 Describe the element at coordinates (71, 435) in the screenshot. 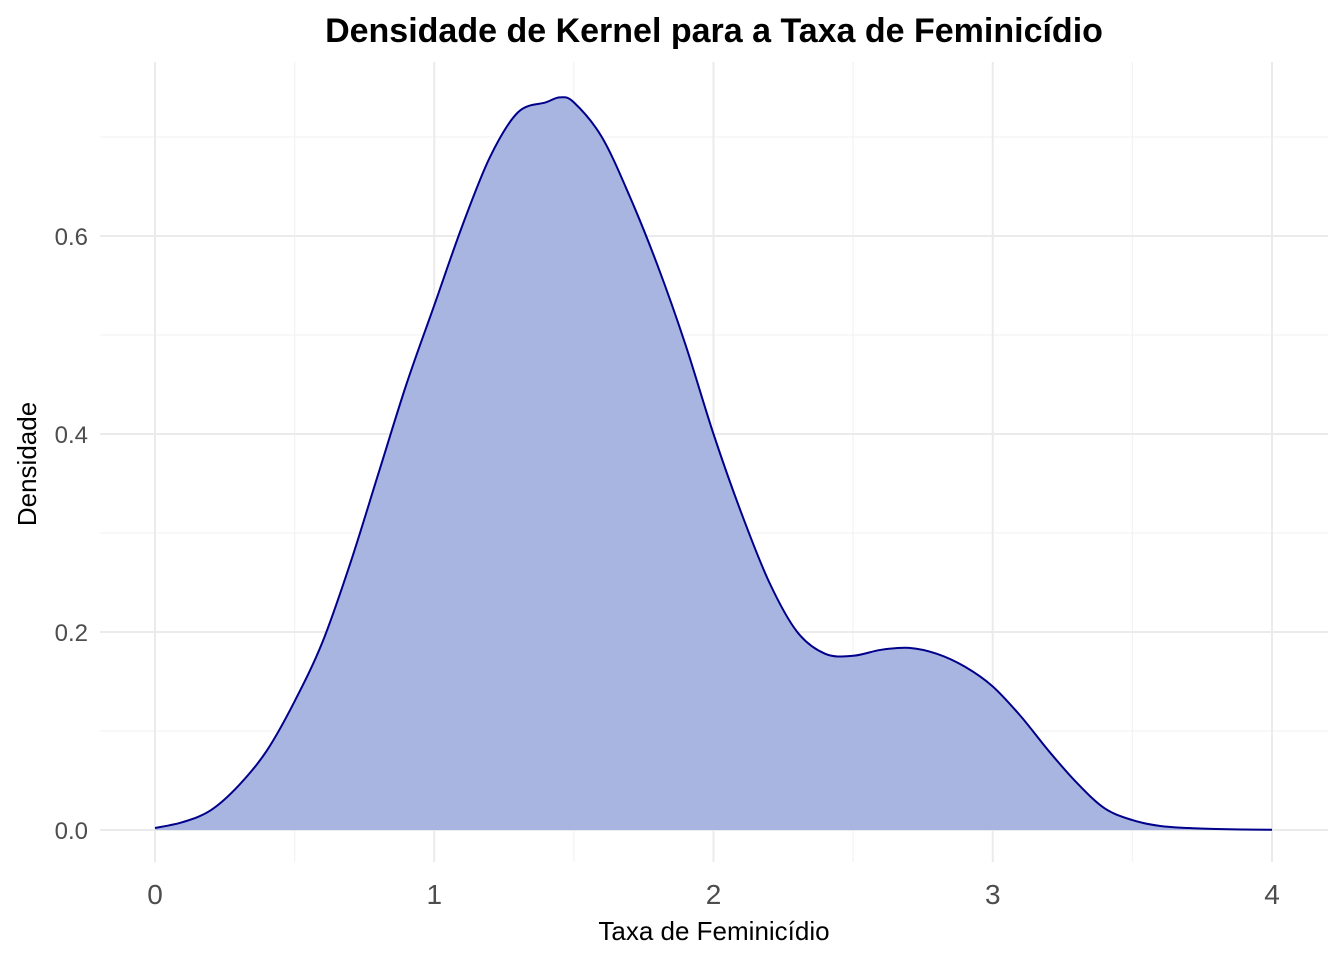

I see `y-tick-label: 0.4` at that location.